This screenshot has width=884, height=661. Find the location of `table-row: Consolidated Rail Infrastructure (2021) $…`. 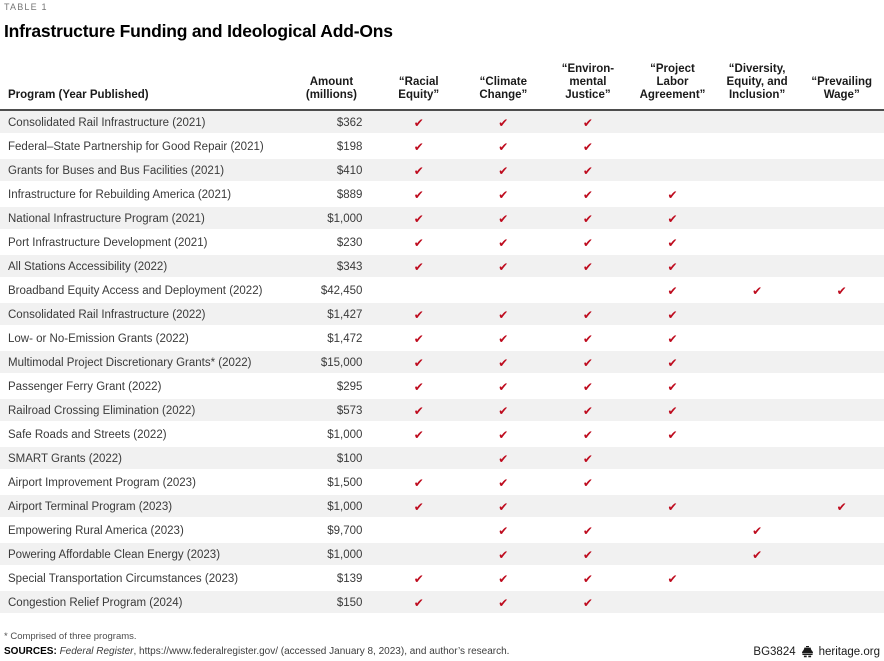

table-row: Consolidated Rail Infrastructure (2021) $… is located at coordinates (442, 123).